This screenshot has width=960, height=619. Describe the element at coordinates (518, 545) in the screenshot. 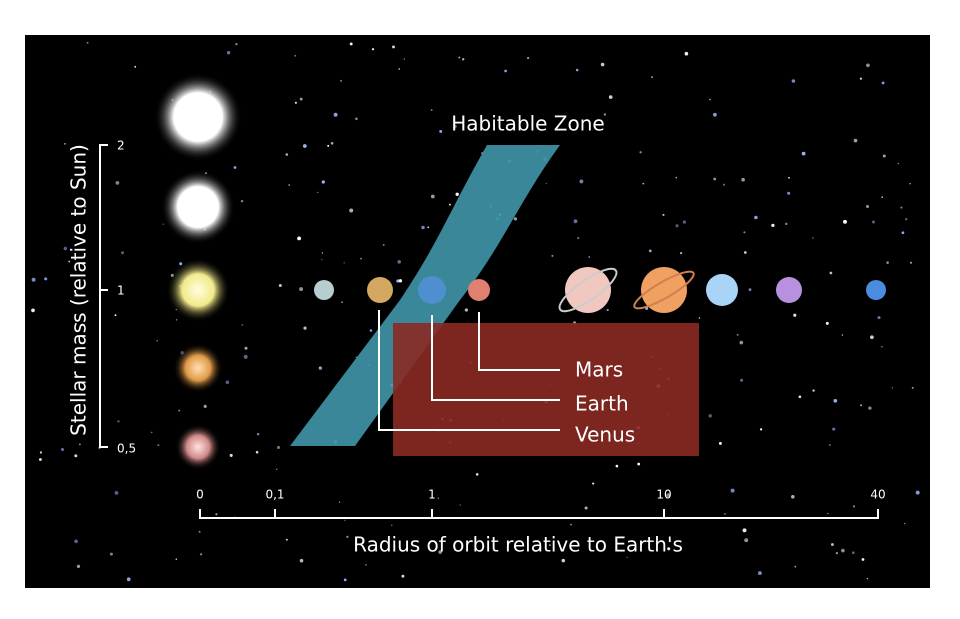

I see `x-axis-label: Radius of orbit relative to Earth's` at that location.